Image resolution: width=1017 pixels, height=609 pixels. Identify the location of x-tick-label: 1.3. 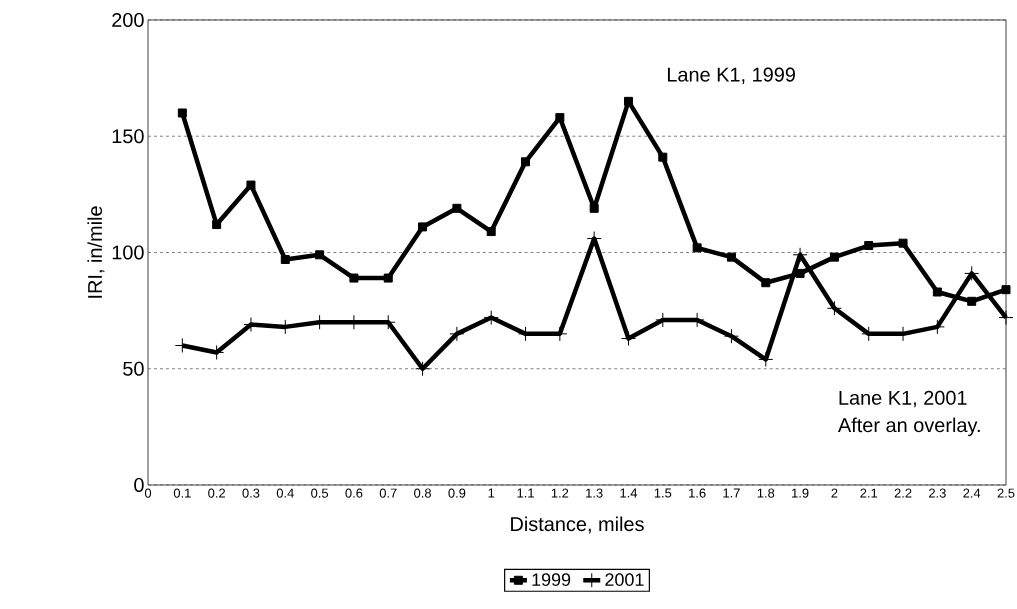
(594, 493).